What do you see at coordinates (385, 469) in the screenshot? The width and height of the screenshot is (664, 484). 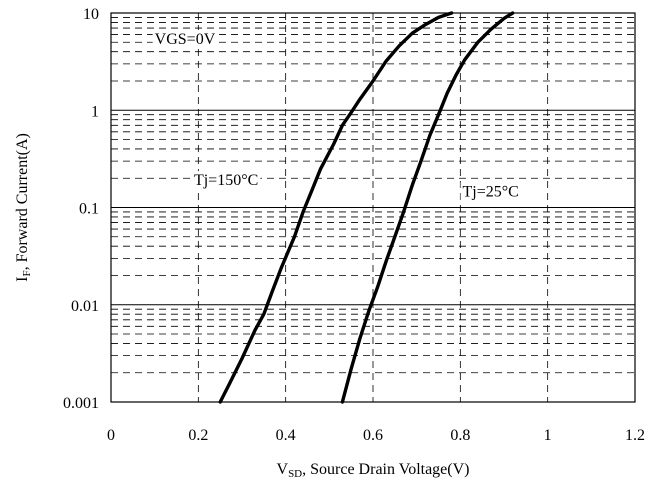 I see `x-axis-title-rest: , Source Drain Voltage(V)` at bounding box center [385, 469].